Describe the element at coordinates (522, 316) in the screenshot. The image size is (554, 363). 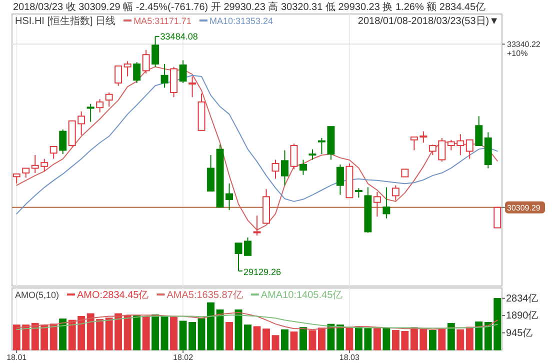
I see `y-tick-label: 1890亿` at that location.